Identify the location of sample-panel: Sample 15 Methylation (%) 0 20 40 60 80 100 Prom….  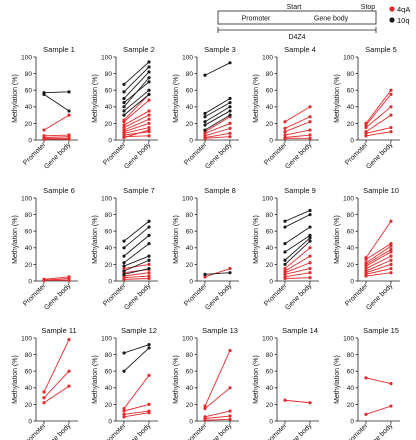
(367, 383).